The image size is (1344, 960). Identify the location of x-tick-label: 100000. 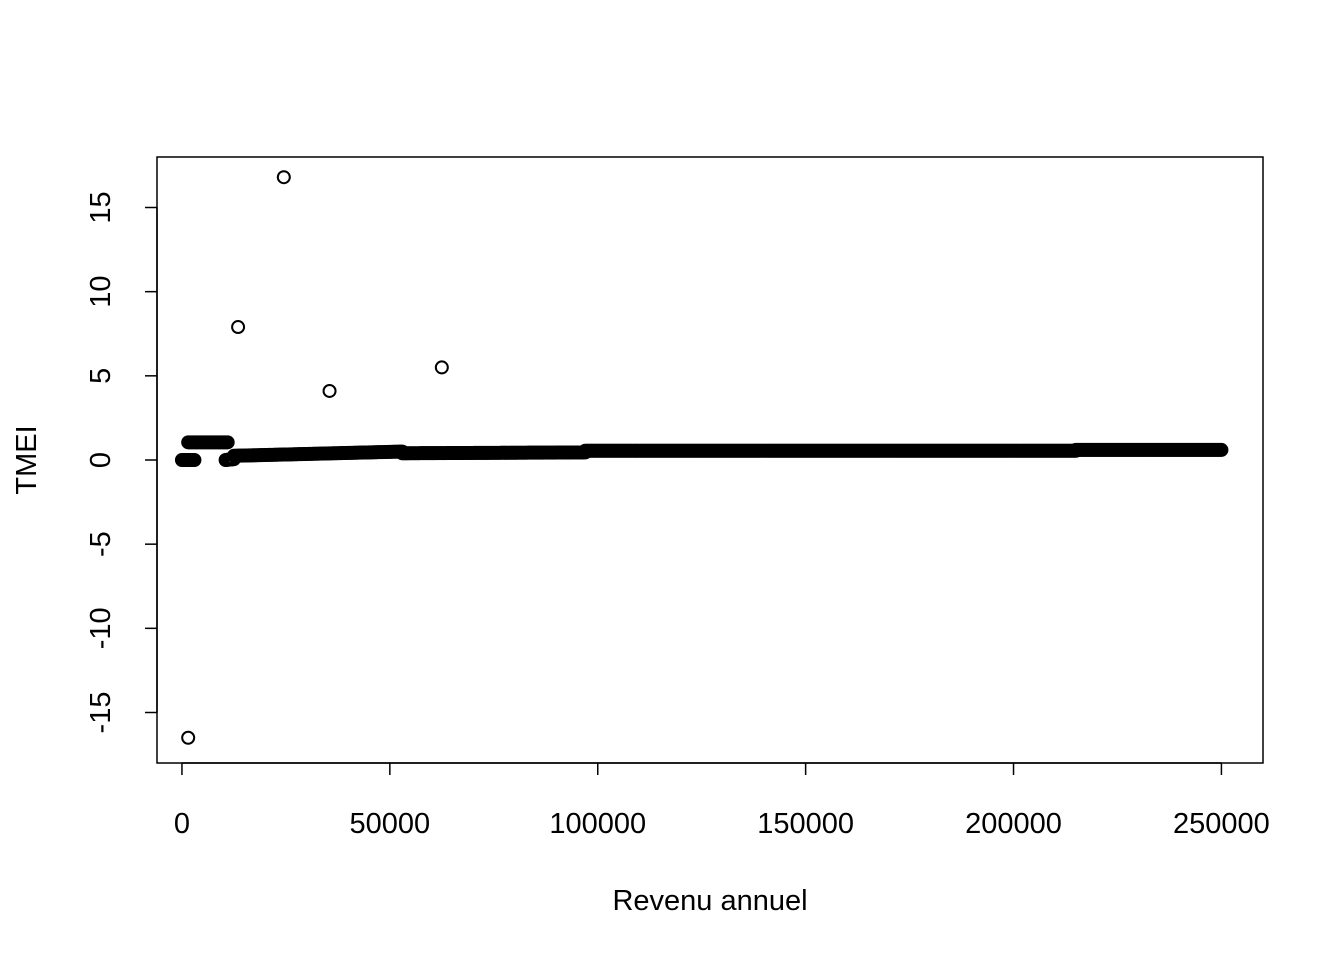
(597, 824).